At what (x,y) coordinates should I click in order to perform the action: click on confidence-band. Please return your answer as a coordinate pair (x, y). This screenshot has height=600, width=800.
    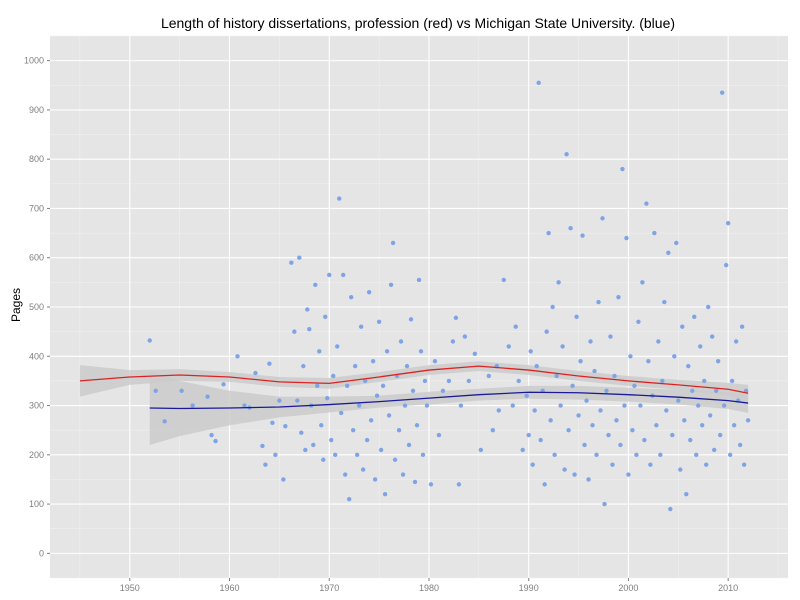
    Looking at the image, I should click on (414, 381).